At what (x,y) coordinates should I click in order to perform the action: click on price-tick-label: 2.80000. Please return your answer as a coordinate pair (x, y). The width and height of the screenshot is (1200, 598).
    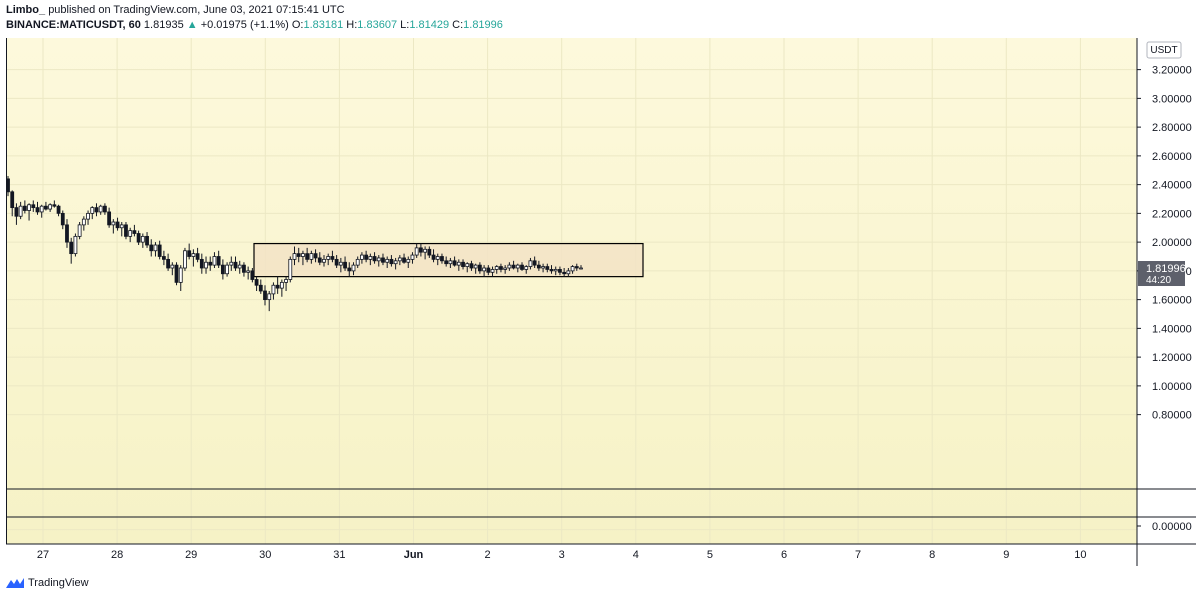
    Looking at the image, I should click on (1172, 128).